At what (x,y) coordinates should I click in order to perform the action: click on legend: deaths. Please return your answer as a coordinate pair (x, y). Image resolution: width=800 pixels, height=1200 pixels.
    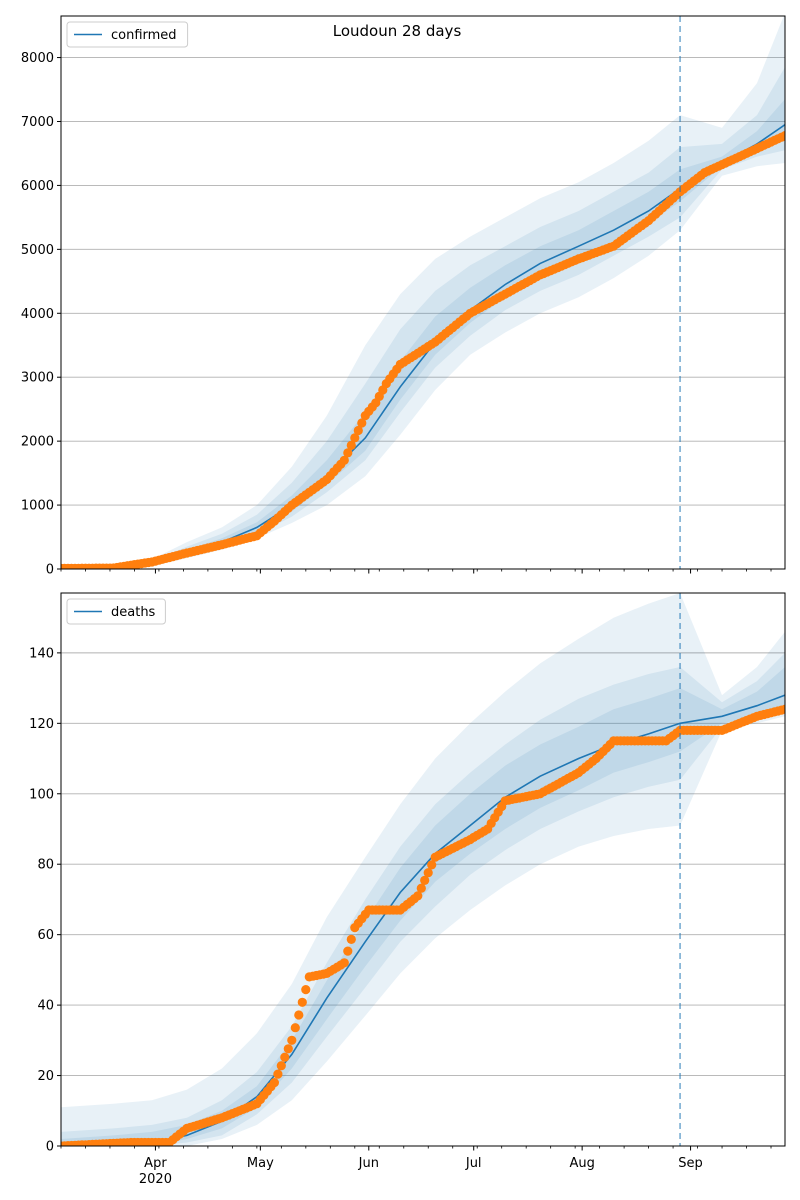
    Looking at the image, I should click on (116, 611).